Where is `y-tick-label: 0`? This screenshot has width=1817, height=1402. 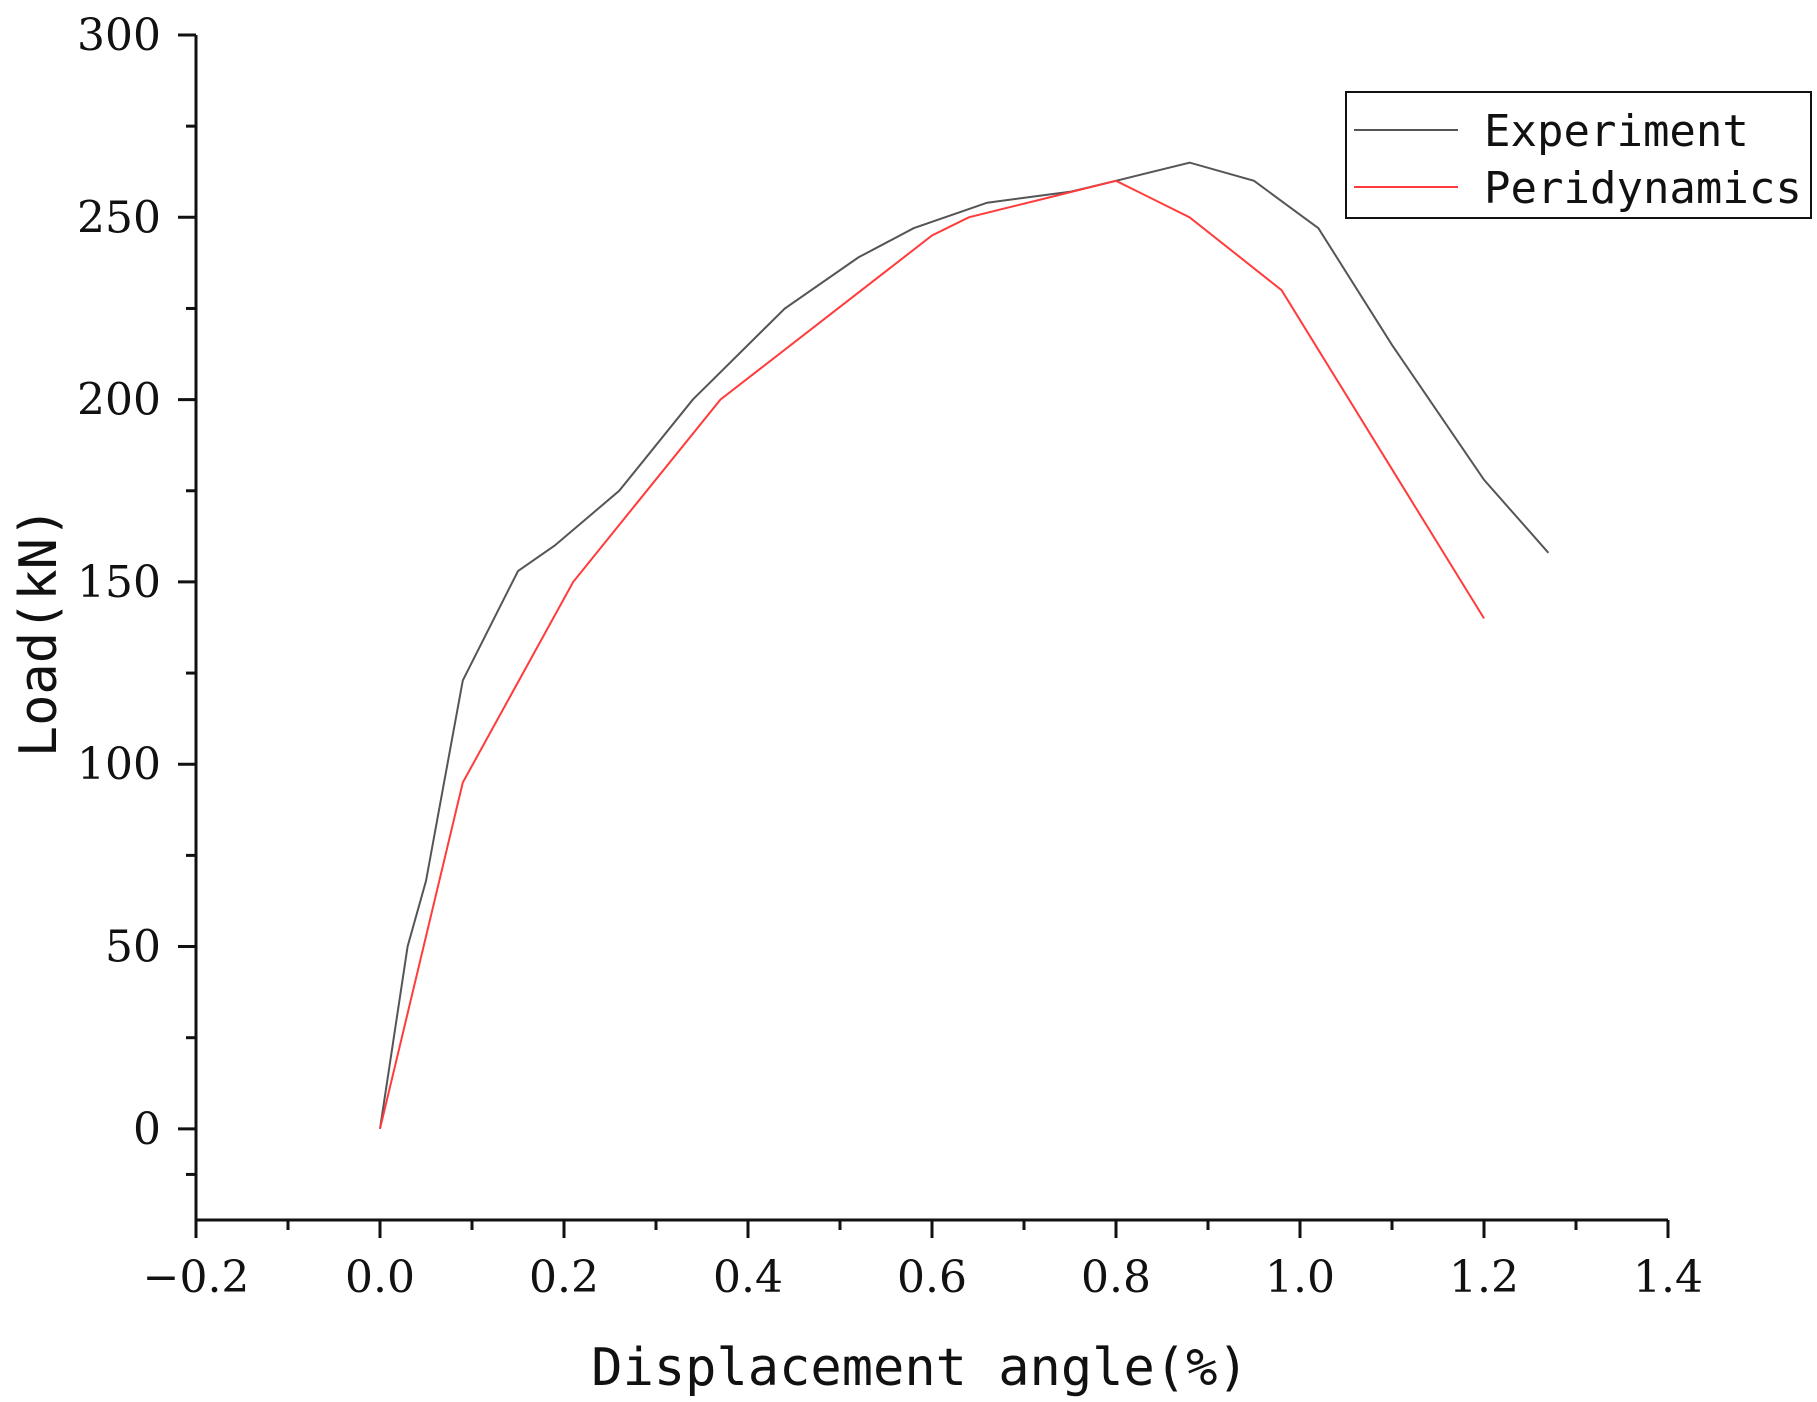 y-tick-label: 0 is located at coordinates (147, 1129).